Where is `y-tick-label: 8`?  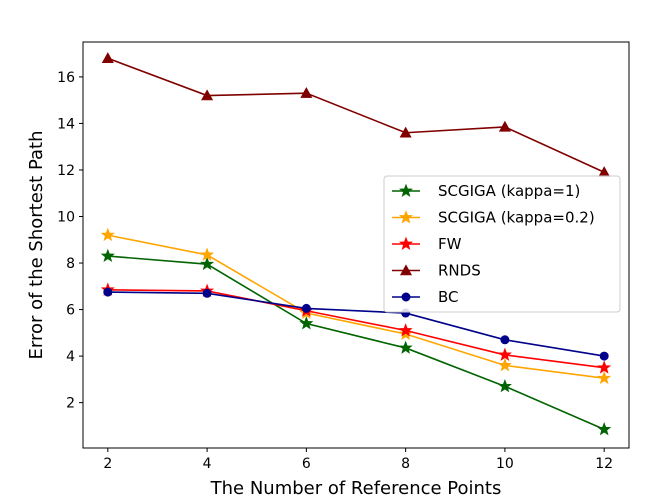 y-tick-label: 8 is located at coordinates (70, 264).